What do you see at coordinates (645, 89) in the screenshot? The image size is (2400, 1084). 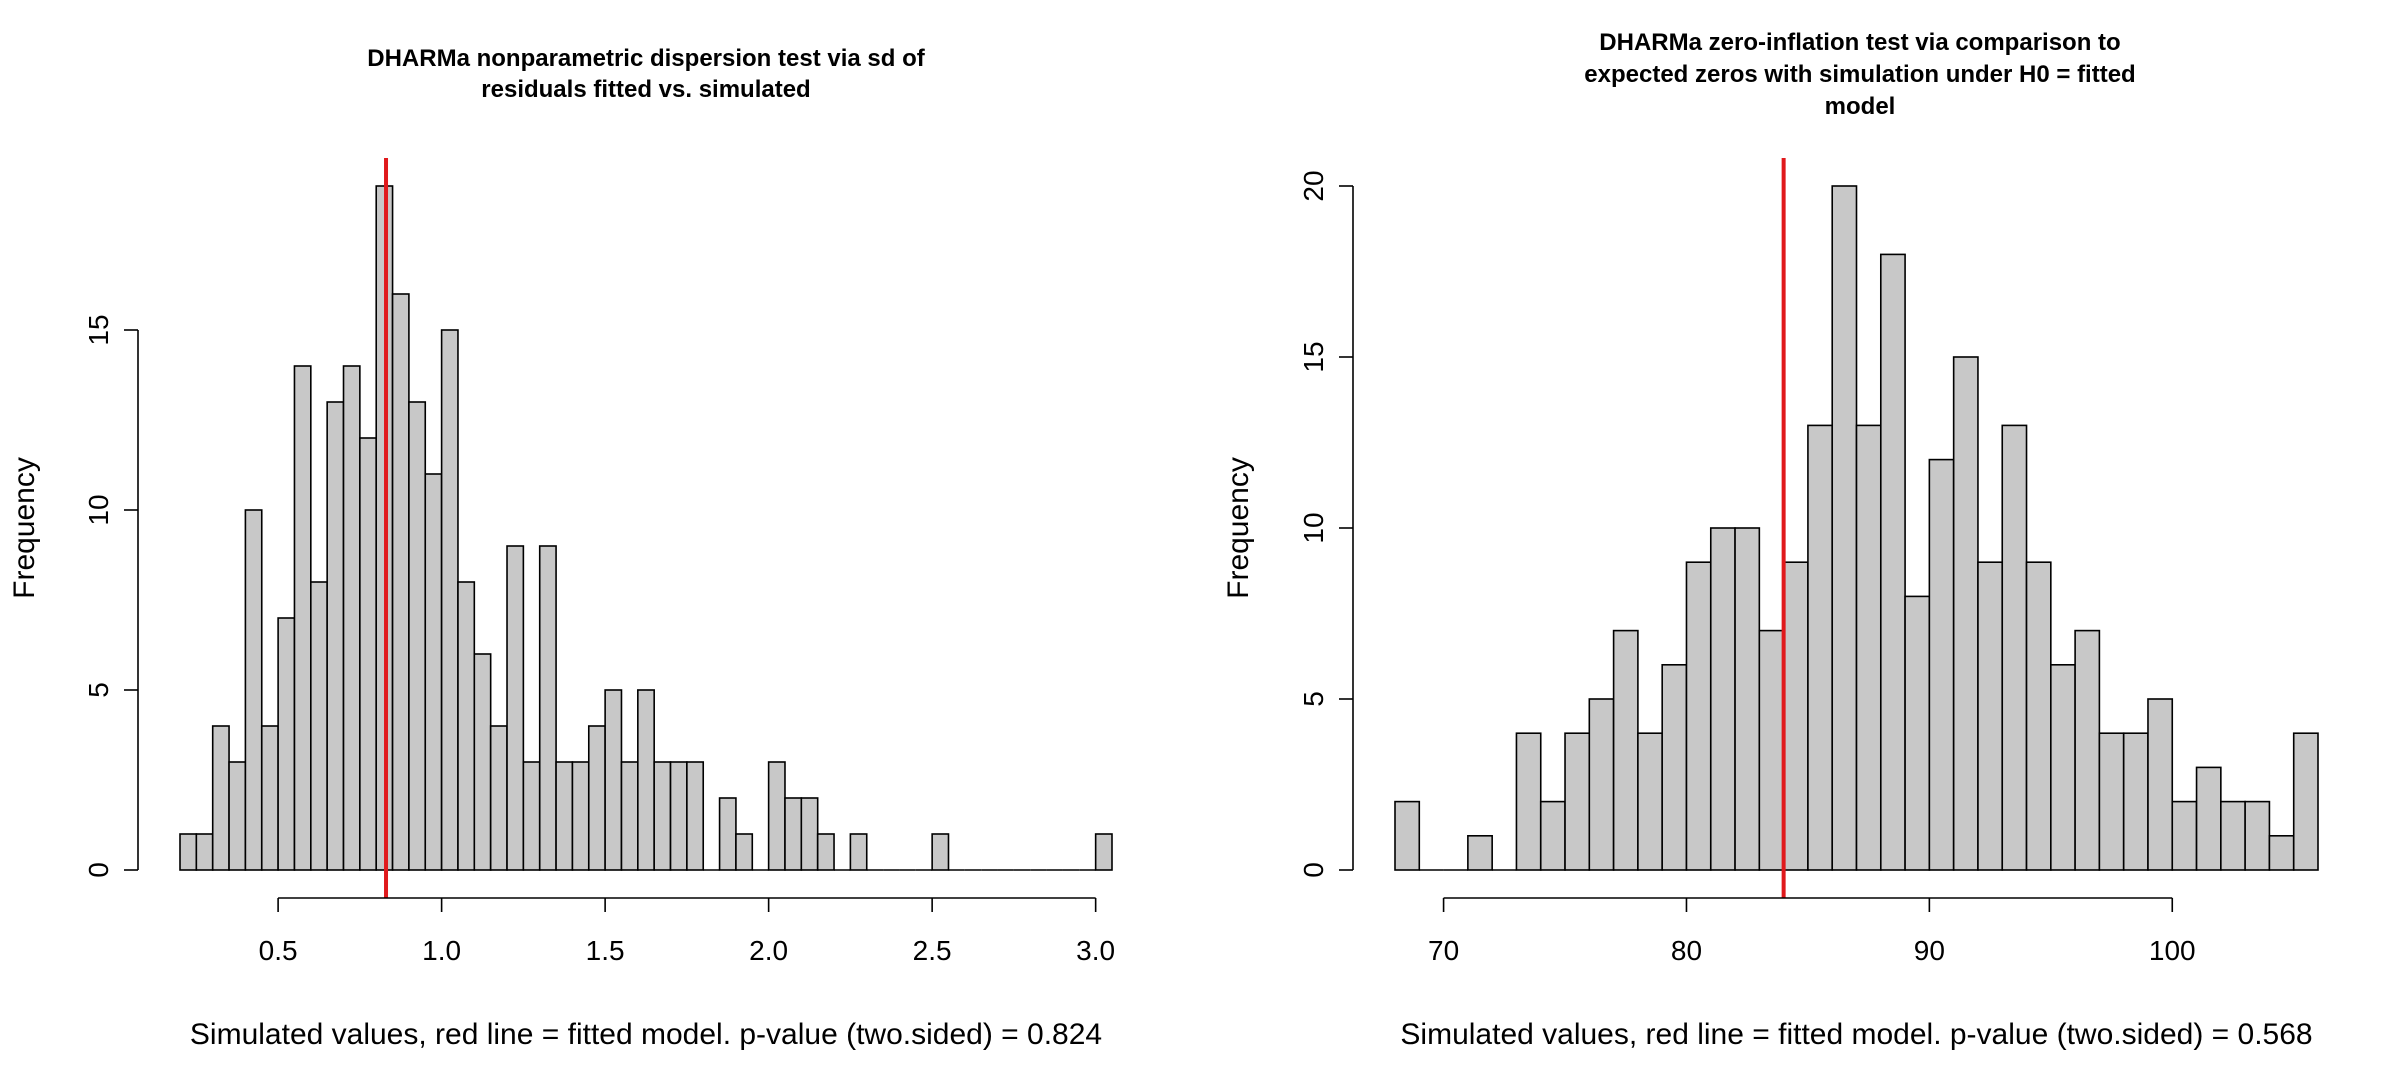 I see `chart-title-line: residuals fitted vs. simulated` at bounding box center [645, 89].